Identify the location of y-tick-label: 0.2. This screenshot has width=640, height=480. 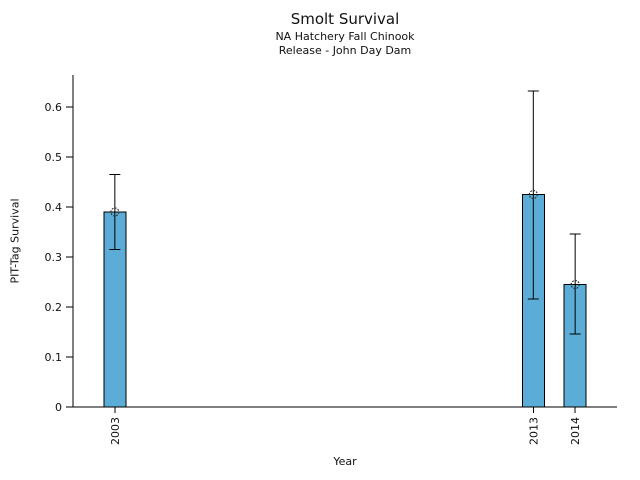
(54, 307).